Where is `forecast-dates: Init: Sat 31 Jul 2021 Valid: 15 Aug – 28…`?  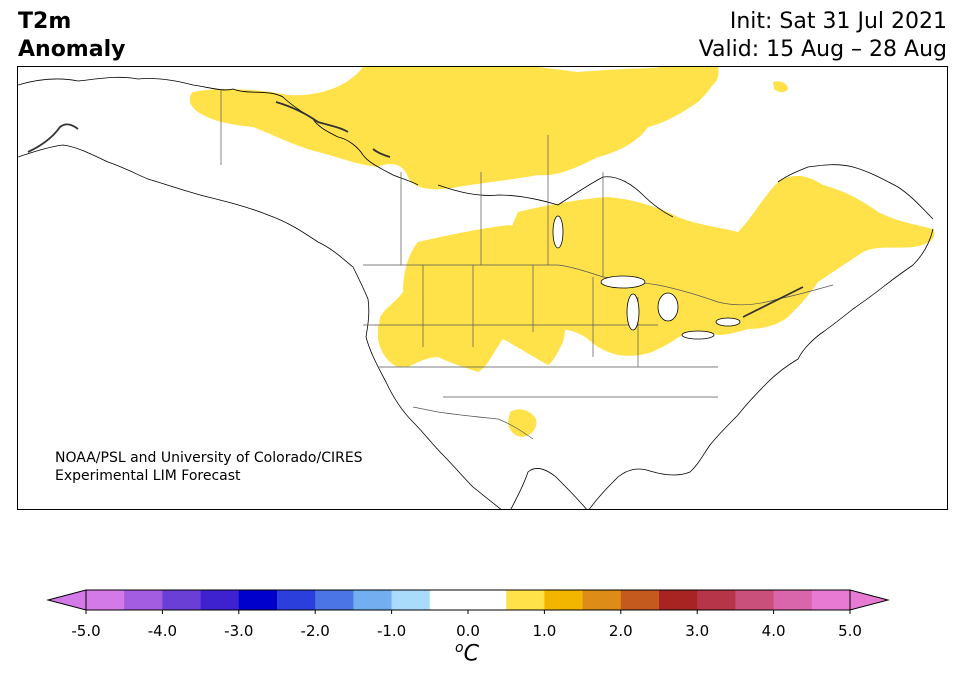
forecast-dates: Init: Sat 31 Jul 2021 Valid: 15 Aug – 28… is located at coordinates (823, 36).